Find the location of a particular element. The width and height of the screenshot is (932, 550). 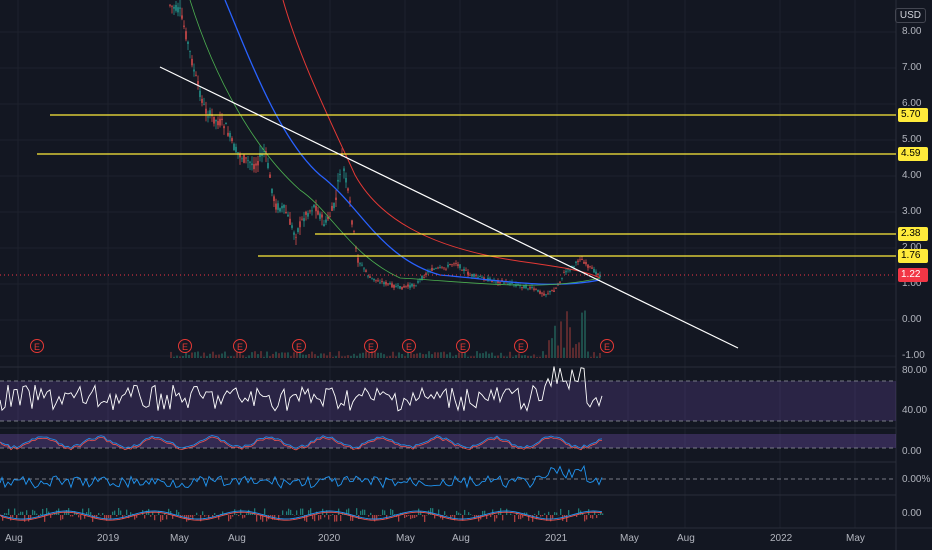

macd-line is located at coordinates (301, 515).